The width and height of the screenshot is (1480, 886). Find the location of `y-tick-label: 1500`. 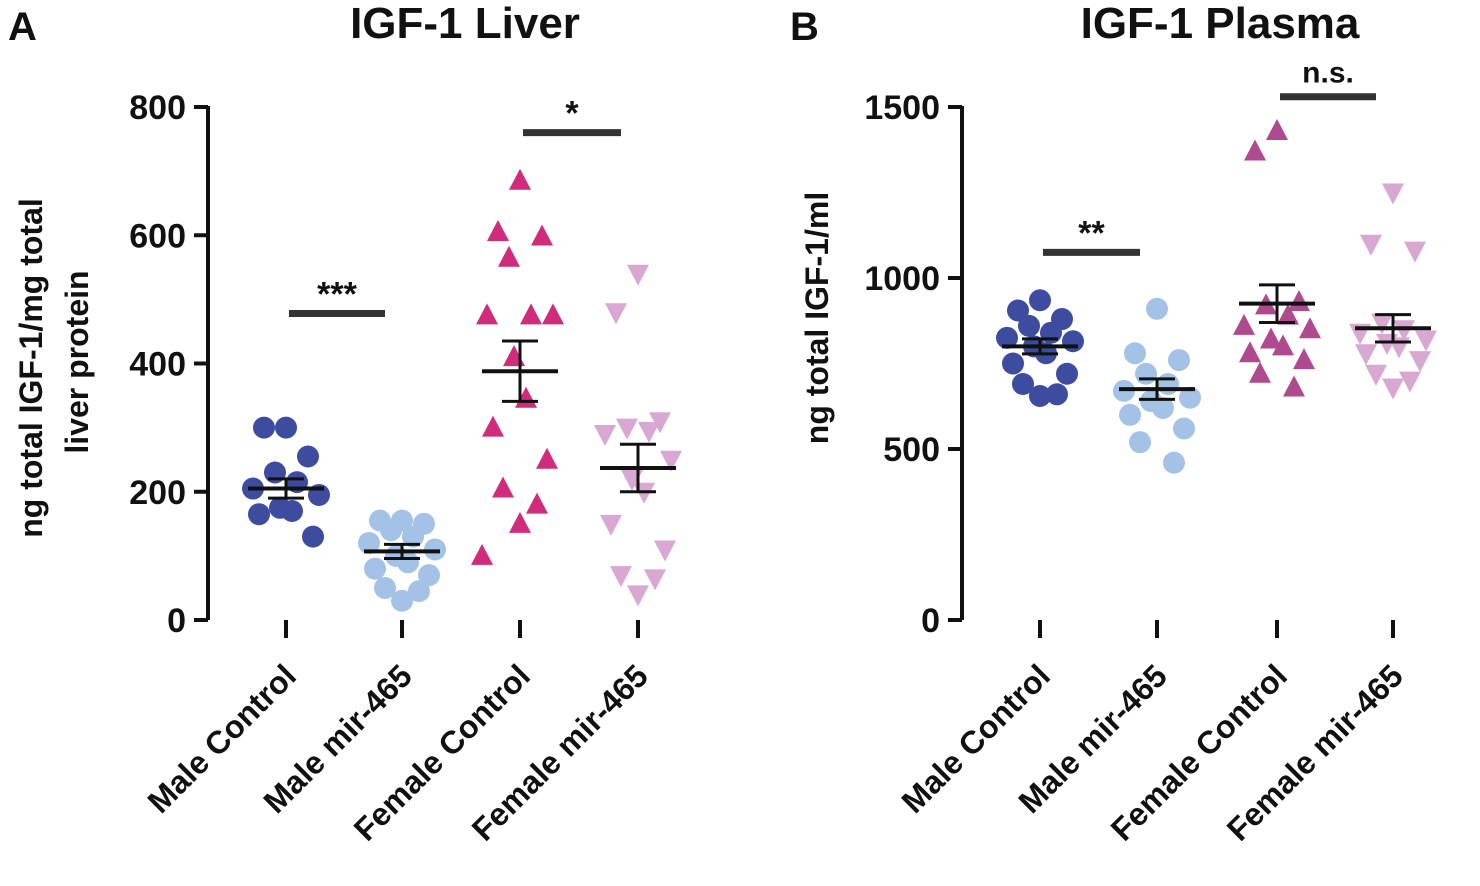

y-tick-label: 1500 is located at coordinates (902, 108).